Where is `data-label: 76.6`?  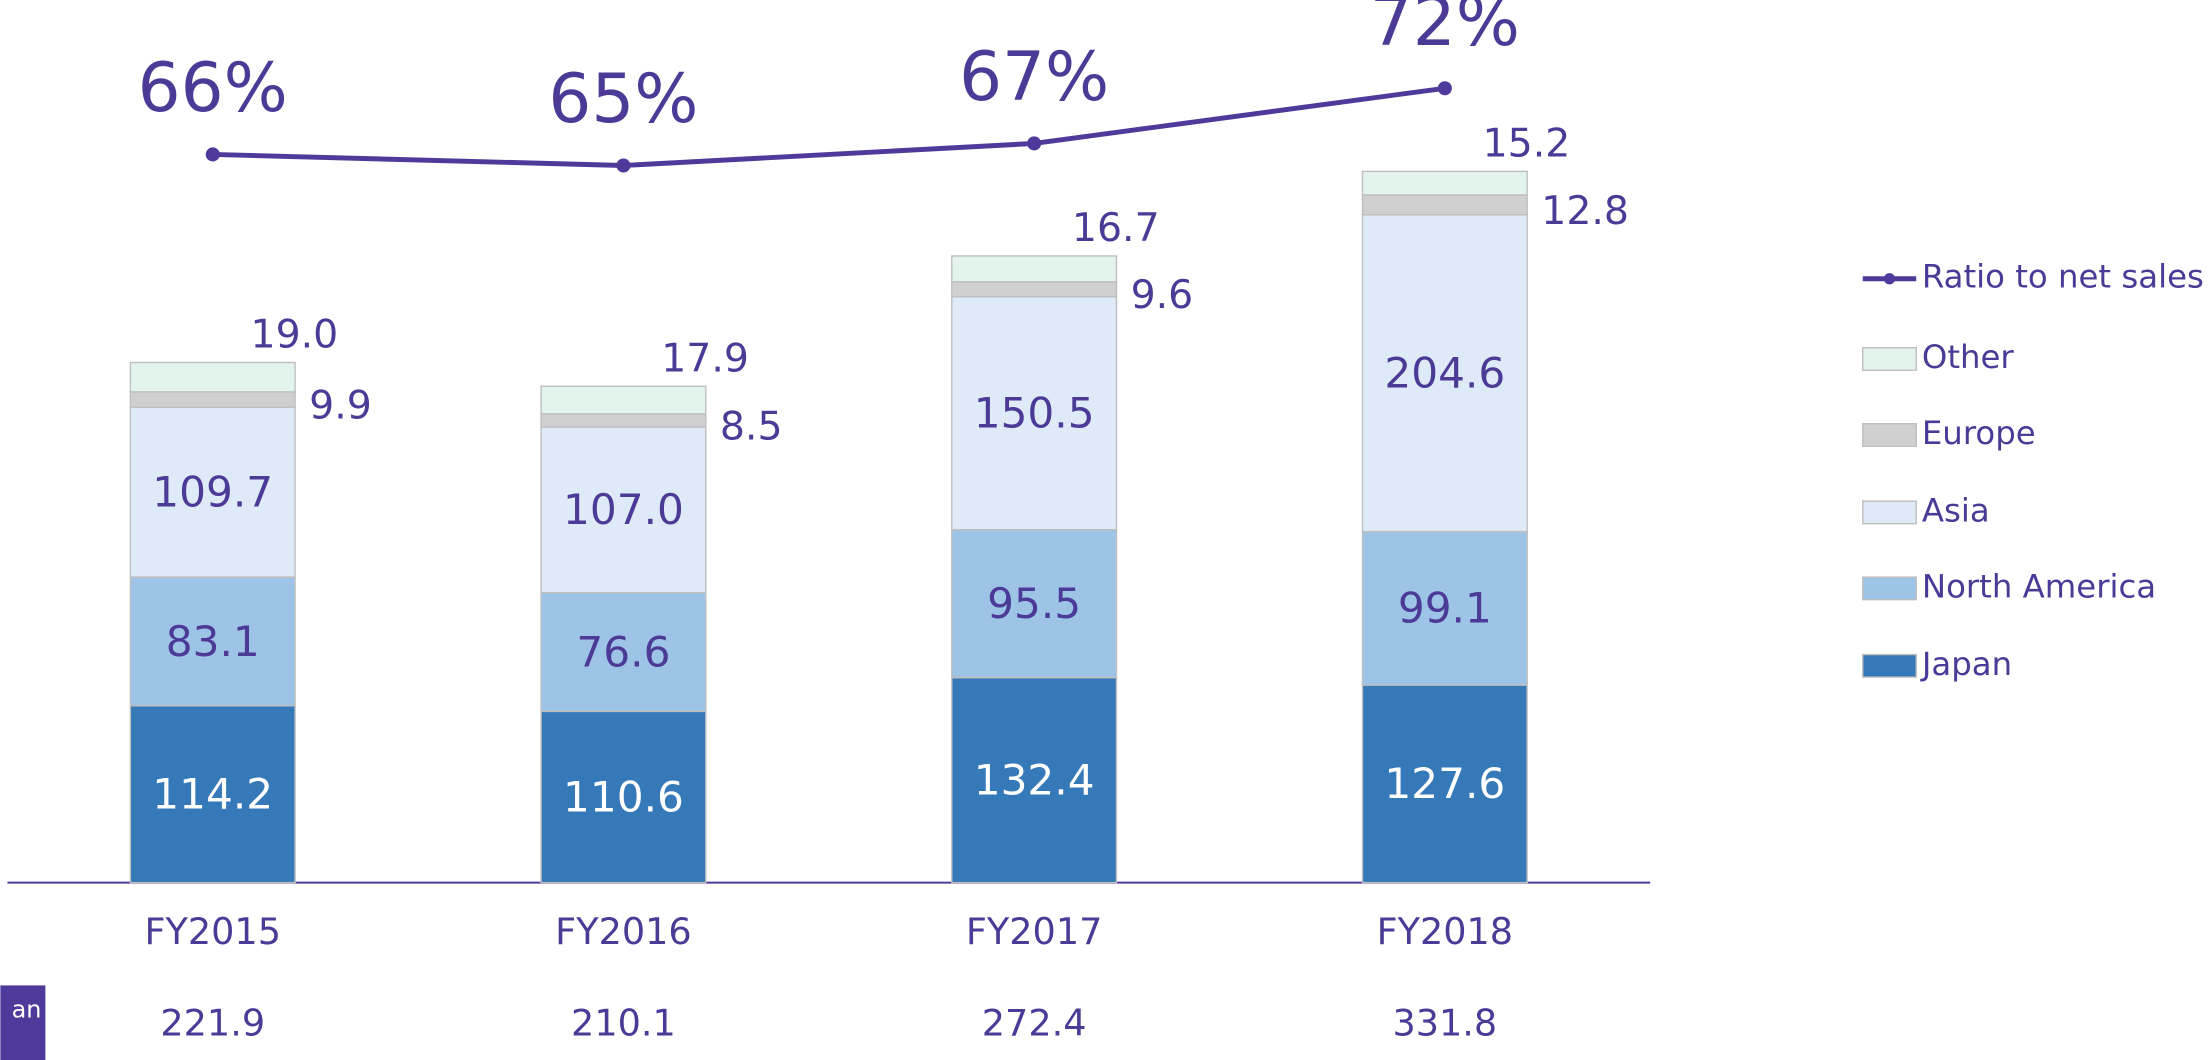
data-label: 76.6 is located at coordinates (623, 651).